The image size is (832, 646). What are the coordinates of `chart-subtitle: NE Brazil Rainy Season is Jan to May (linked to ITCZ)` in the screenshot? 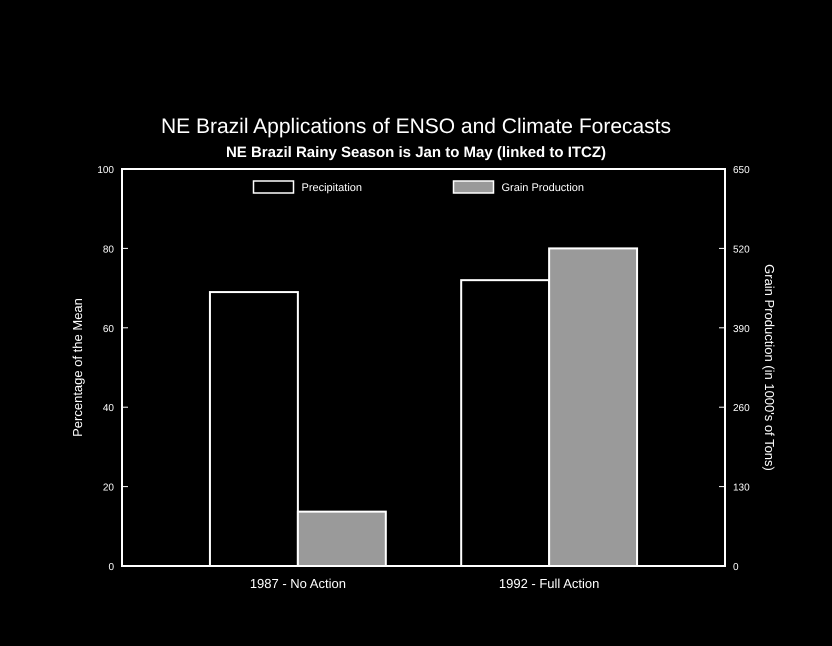 It's located at (416, 152).